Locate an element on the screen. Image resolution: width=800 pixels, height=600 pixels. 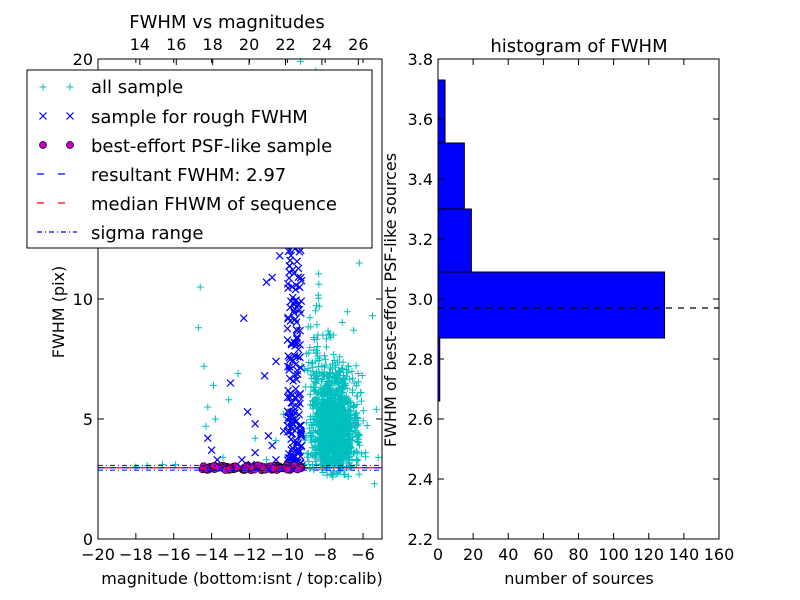
histogram-x-label: number of sources is located at coordinates (579, 578).